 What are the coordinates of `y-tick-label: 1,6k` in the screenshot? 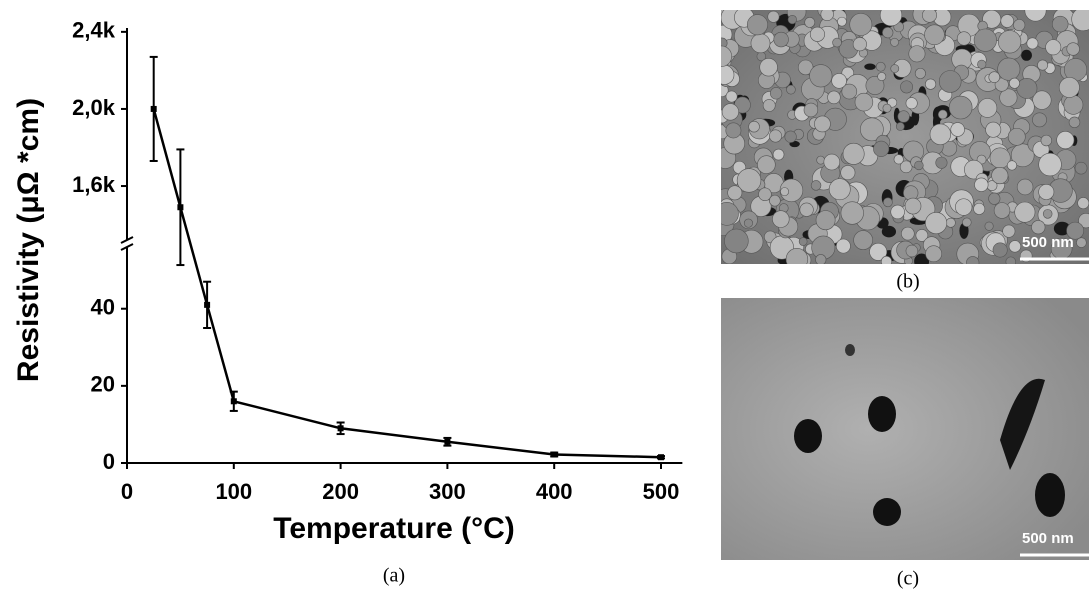 It's located at (94, 184).